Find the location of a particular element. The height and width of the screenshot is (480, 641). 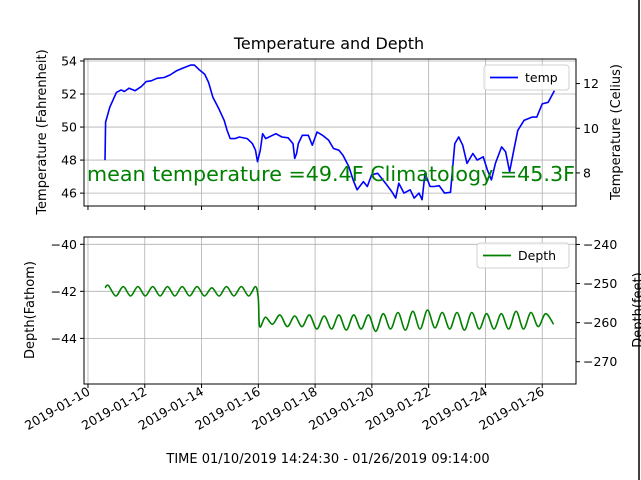

series-line-depth is located at coordinates (329, 308).